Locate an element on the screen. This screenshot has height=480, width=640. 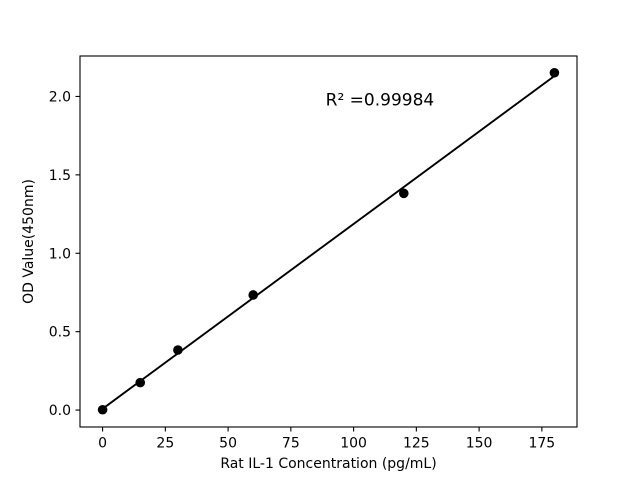
x-tick-label: 50 is located at coordinates (228, 444).